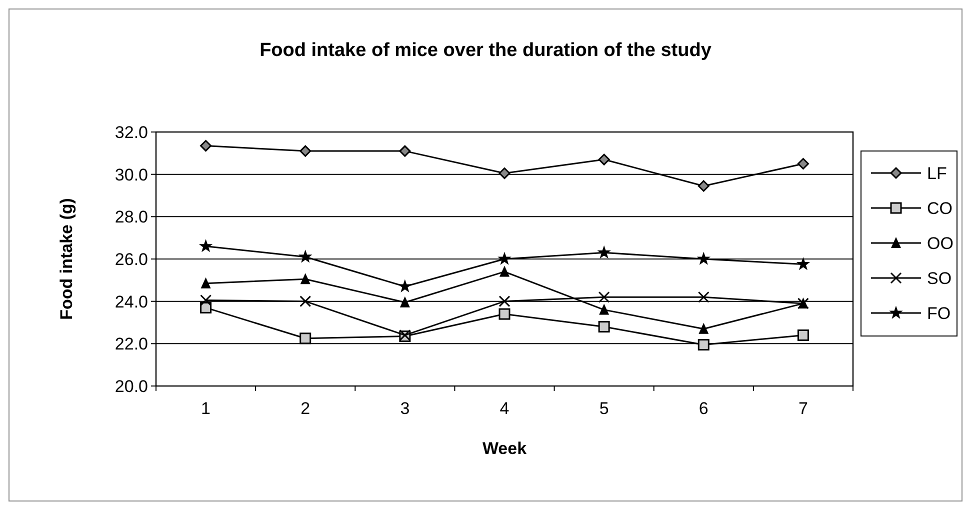  Describe the element at coordinates (131, 302) in the screenshot. I see `y-tick-label: 24.0` at that location.